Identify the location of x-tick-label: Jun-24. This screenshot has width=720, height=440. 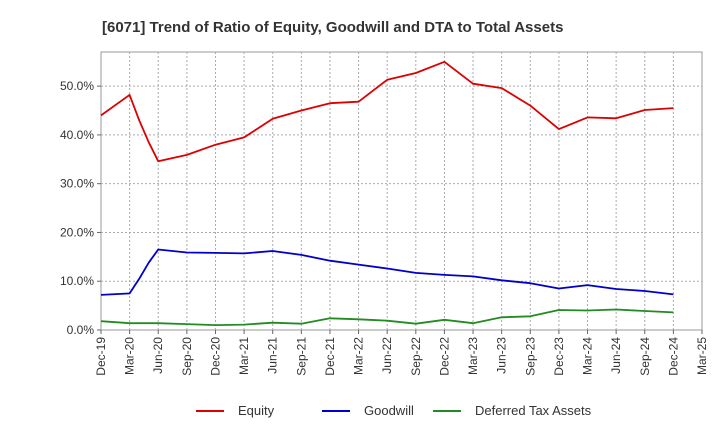
(616, 355).